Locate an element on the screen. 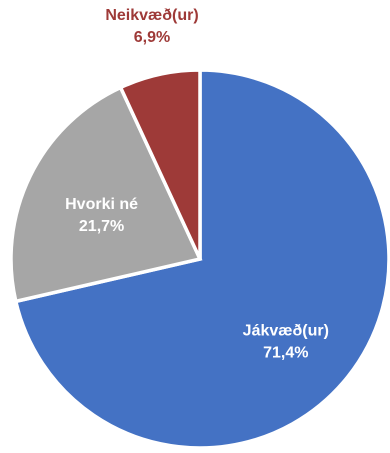 This screenshot has height=453, width=390. slice-value-label-1: 71,4% is located at coordinates (285, 352).